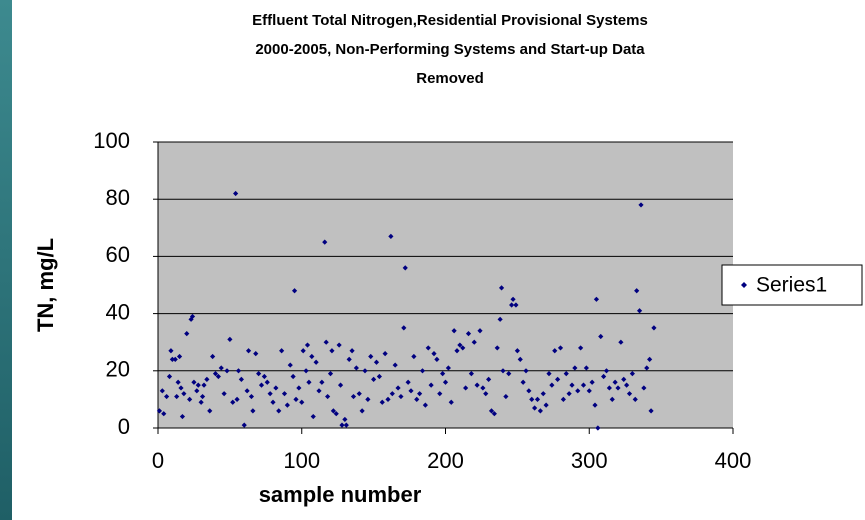 The width and height of the screenshot is (865, 520). What do you see at coordinates (118, 254) in the screenshot?
I see `y-tick-label: 60` at bounding box center [118, 254].